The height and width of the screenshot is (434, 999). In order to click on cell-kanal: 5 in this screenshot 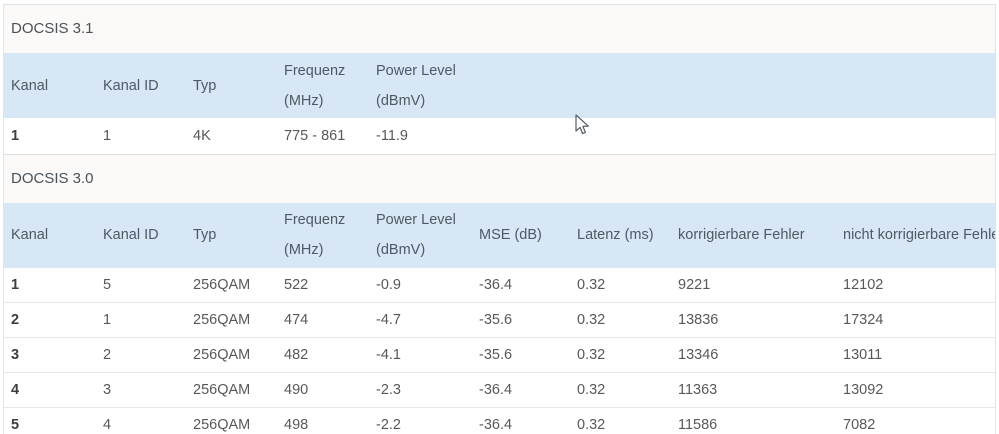, I will do `click(50, 420)`.